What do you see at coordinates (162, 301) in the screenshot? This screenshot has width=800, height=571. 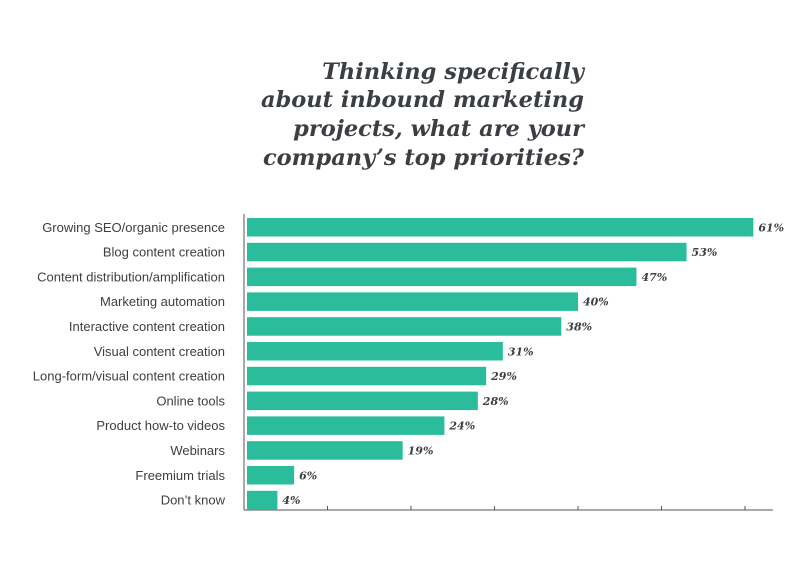 I see `category-label: Marketing automation` at bounding box center [162, 301].